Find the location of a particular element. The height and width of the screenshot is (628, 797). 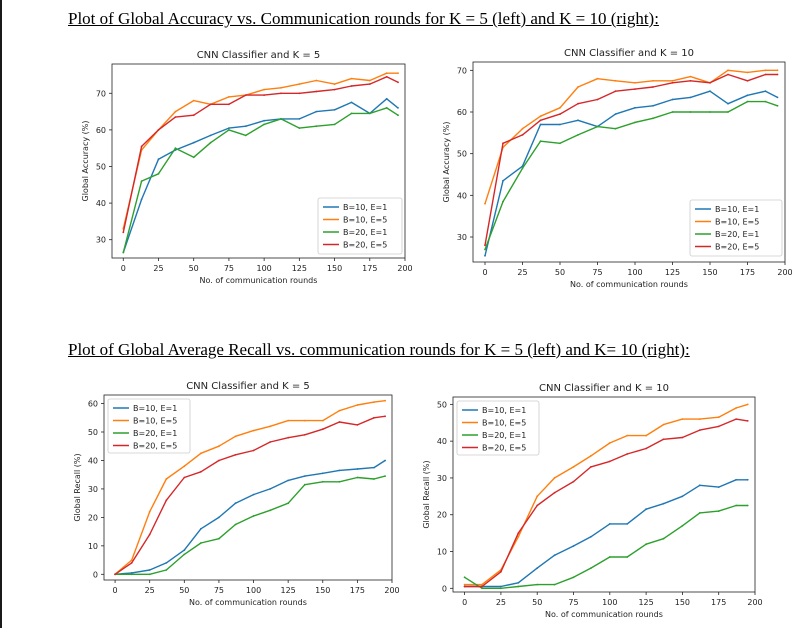

acc-k5-chart-title: CNN Classifier and K = 5 is located at coordinates (259, 55).